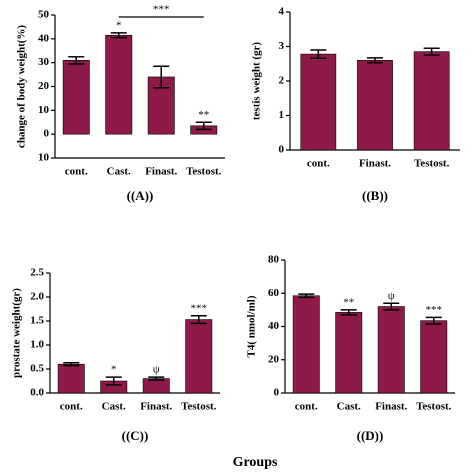  Describe the element at coordinates (44, 62) in the screenshot. I see `y-tick-label: 30` at that location.